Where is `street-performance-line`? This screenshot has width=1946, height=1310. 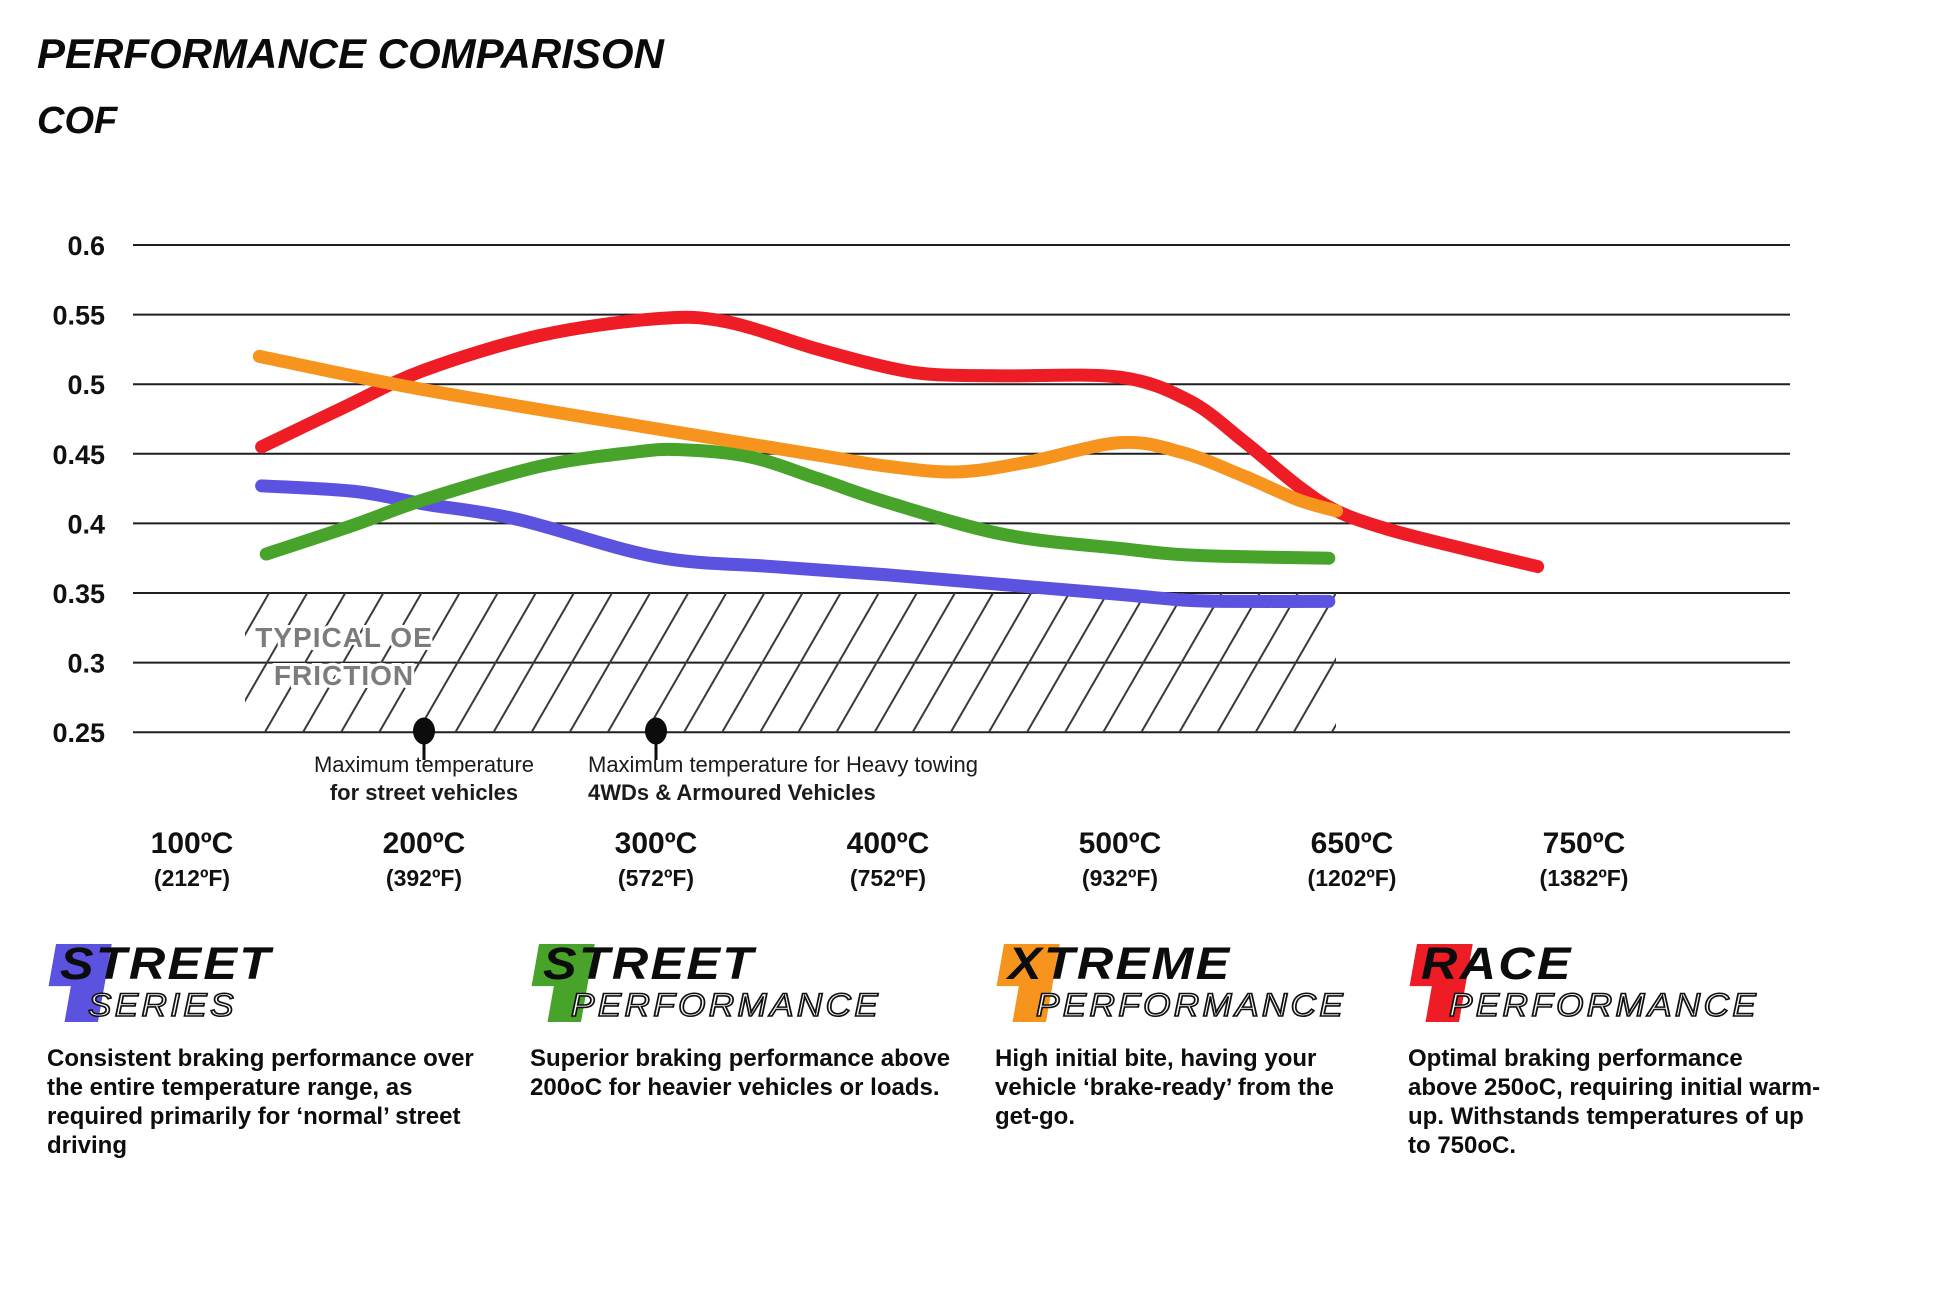 street-performance-line is located at coordinates (797, 503).